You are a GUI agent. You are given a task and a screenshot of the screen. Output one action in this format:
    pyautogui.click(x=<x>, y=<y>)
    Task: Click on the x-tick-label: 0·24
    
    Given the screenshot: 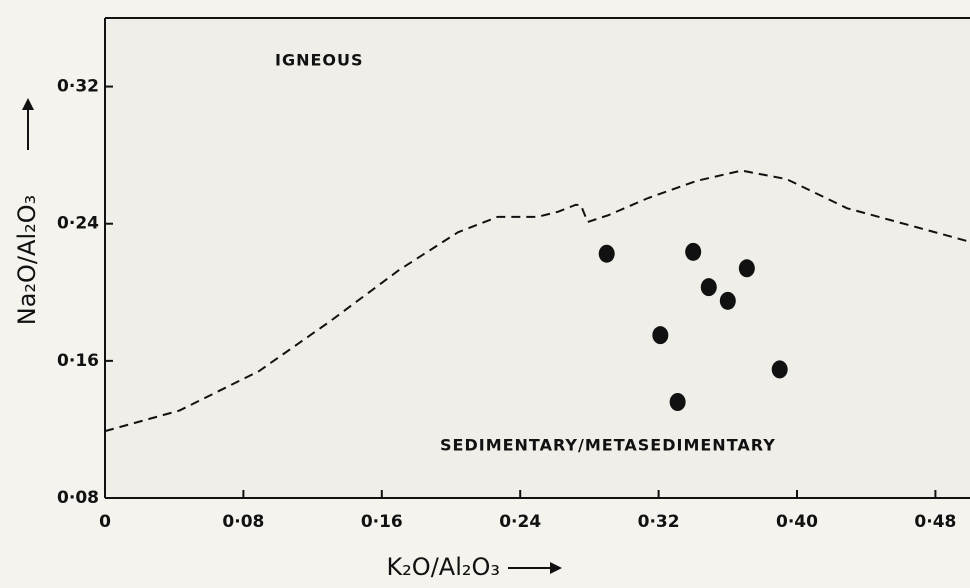 What is the action you would take?
    pyautogui.click(x=520, y=522)
    